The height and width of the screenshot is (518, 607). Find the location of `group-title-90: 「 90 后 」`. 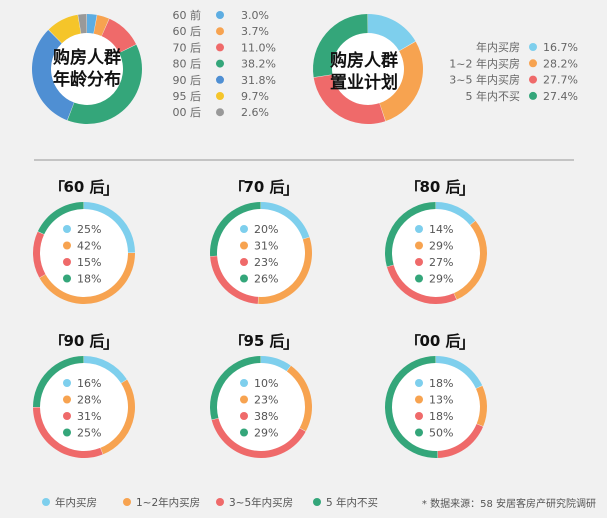

group-title-90: 「 90 后 」 is located at coordinates (84, 342).